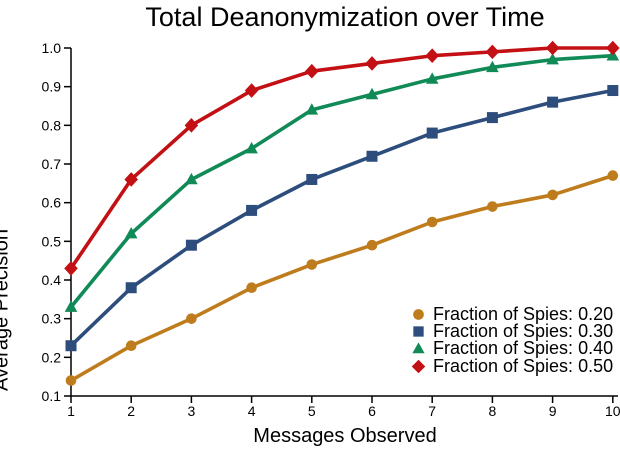 The image size is (620, 455). Describe the element at coordinates (523, 314) in the screenshot. I see `legend-item-label: Fraction of Spies: 0.20` at that location.